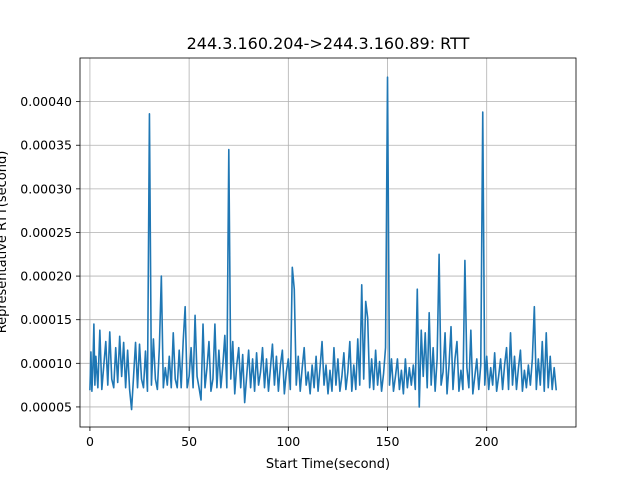 The width and height of the screenshot is (640, 480). I want to click on x-axis-label: Start Time(second), so click(328, 464).